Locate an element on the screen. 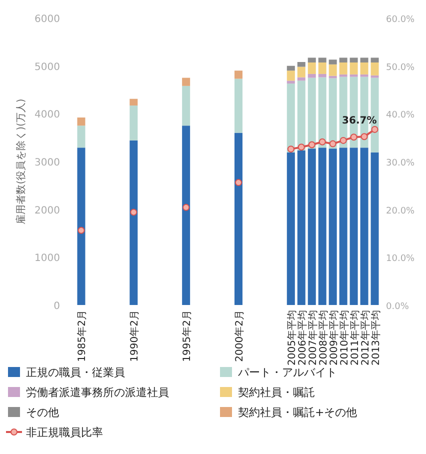 The height and width of the screenshot is (454, 426). x-tick-label: 1995年2月 is located at coordinates (187, 336).